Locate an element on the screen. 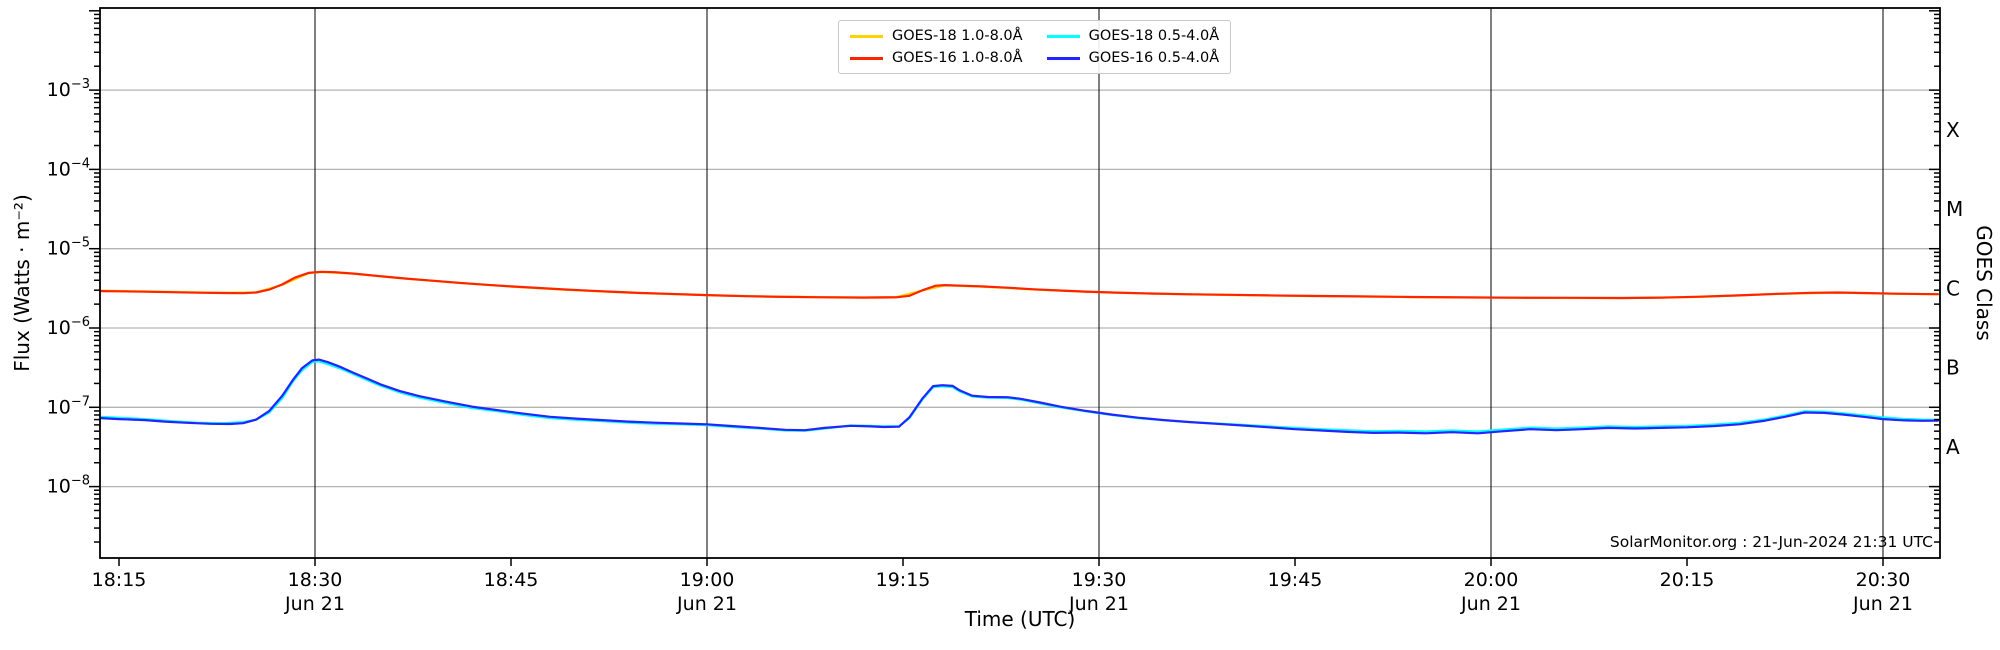 Image resolution: width=2000 pixels, height=650 pixels. legend-label: GOES-16 0.5-4.0Å is located at coordinates (1154, 58).